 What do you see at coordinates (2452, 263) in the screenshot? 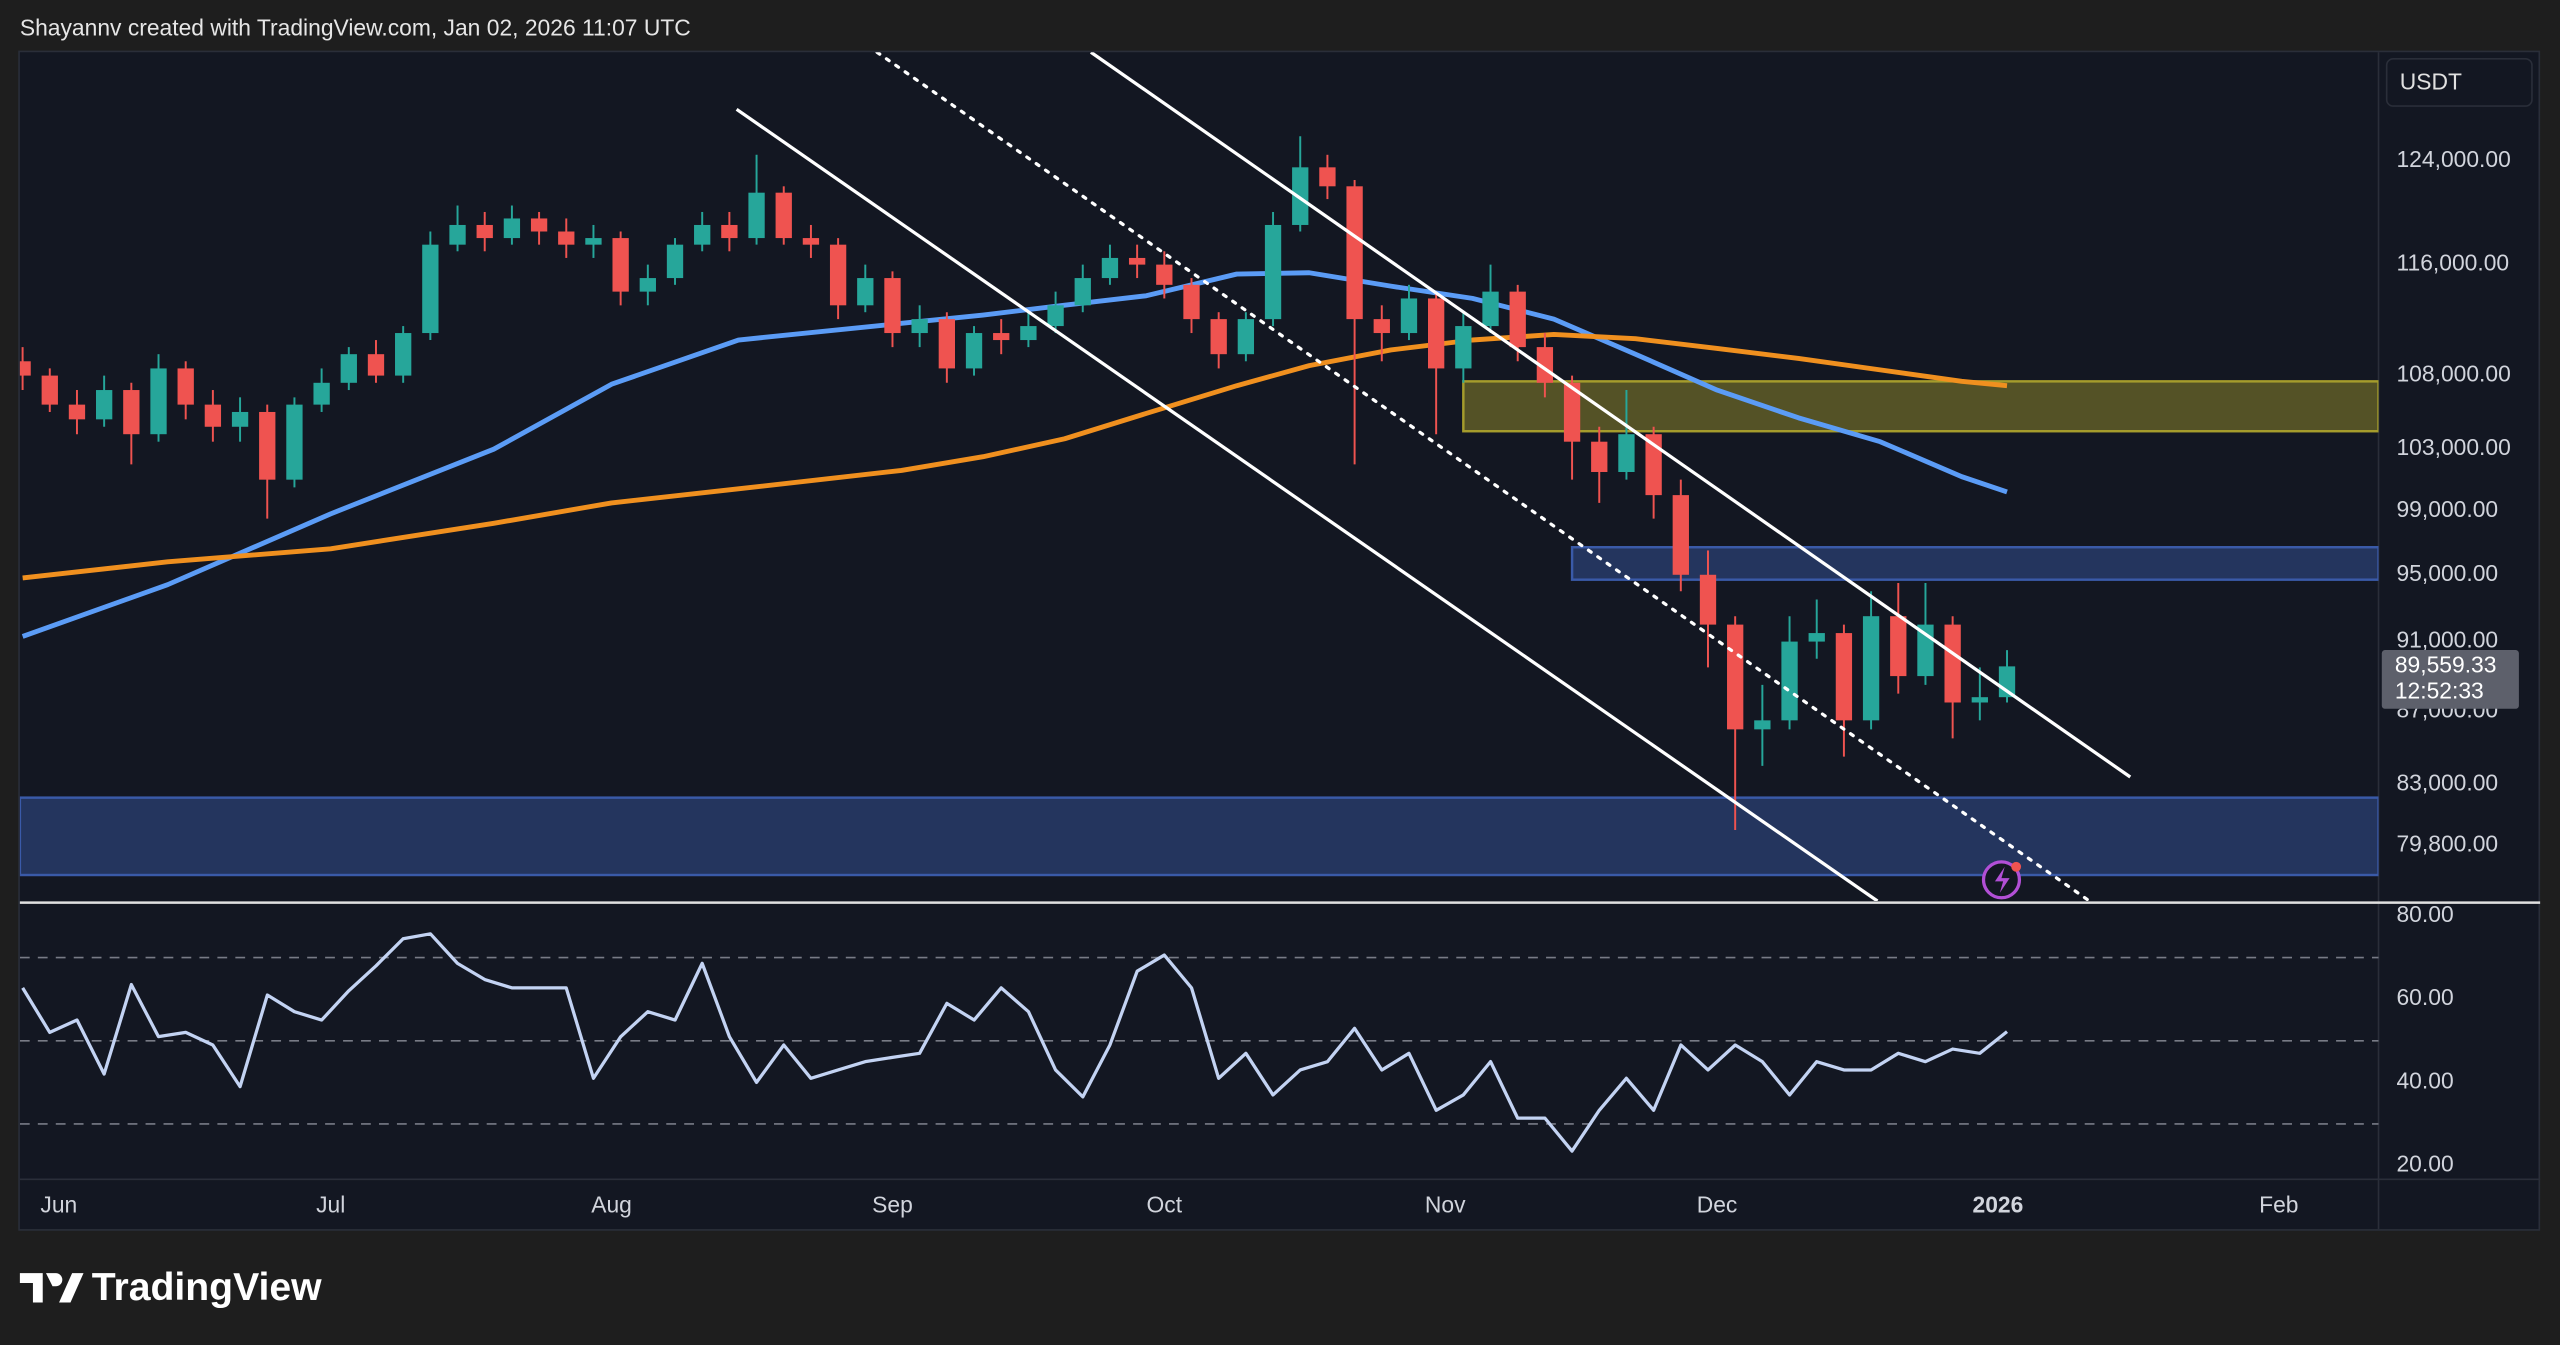
I see `y-tick-label: 116,000.00` at bounding box center [2452, 263].